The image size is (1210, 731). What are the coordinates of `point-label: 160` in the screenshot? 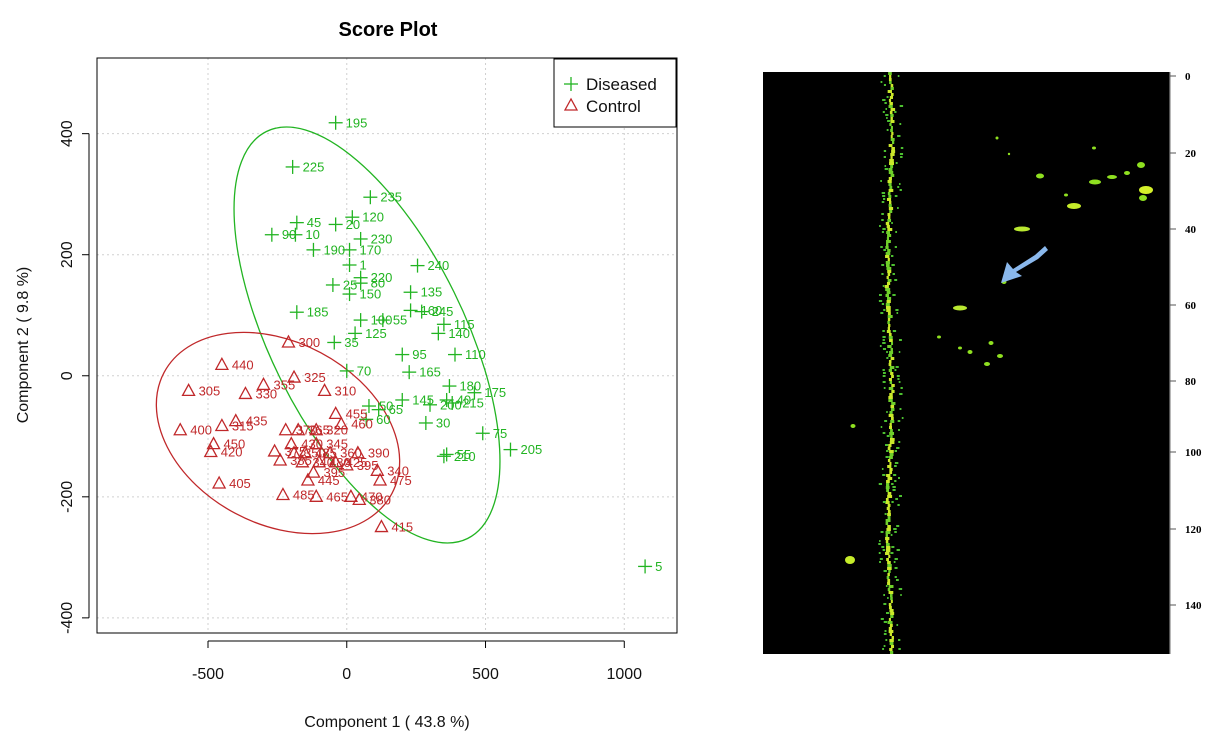 It's located at (432, 310).